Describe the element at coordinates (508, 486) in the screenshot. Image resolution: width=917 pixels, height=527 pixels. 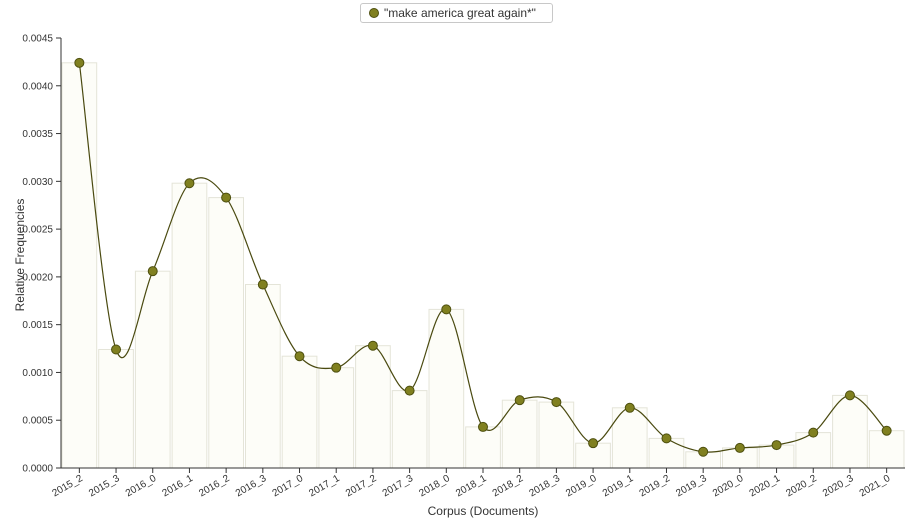
I see `x-tick-label: 2018_2` at that location.